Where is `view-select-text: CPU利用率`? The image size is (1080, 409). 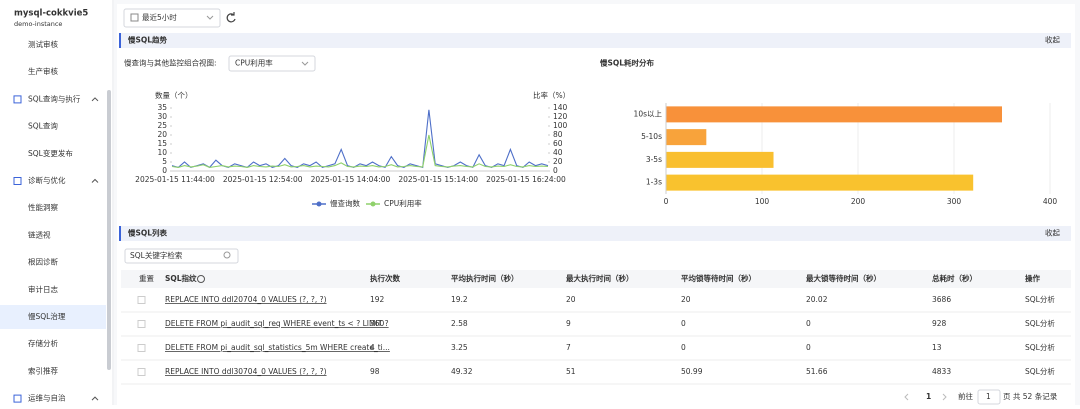 view-select-text: CPU利用率 is located at coordinates (254, 63).